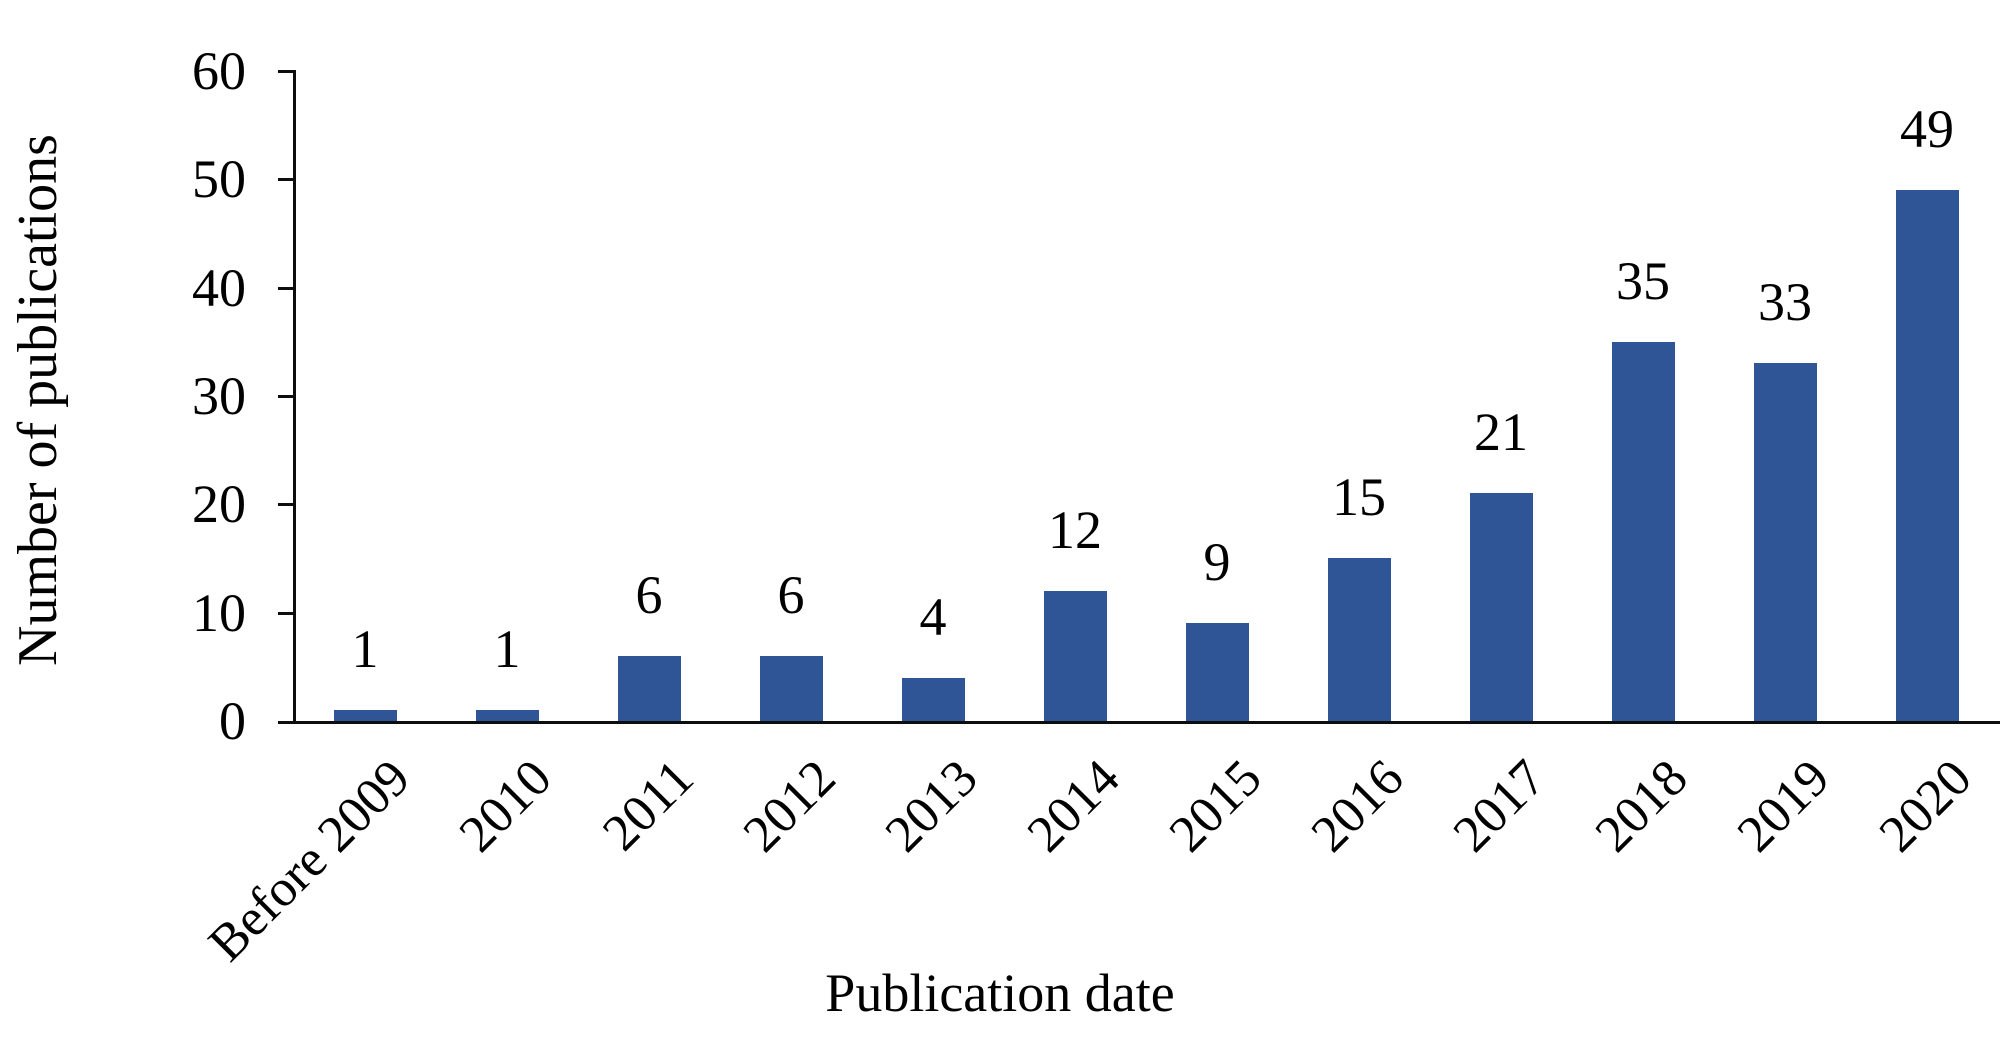 The width and height of the screenshot is (2016, 1044). Describe the element at coordinates (648, 805) in the screenshot. I see `x-tick-label: 2011` at that location.